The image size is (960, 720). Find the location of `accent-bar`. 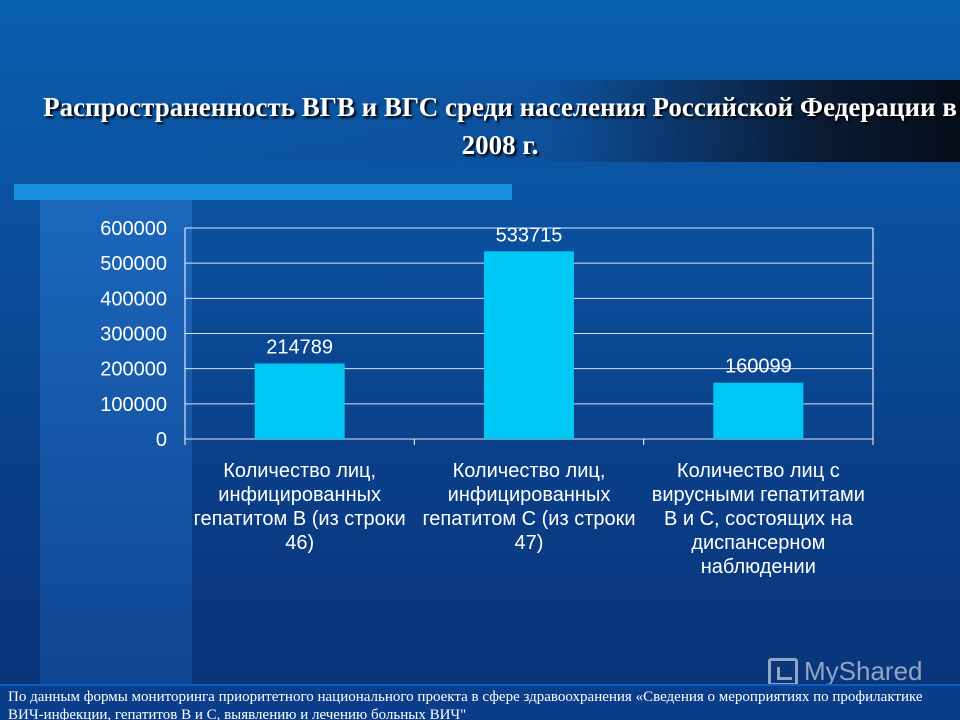

accent-bar is located at coordinates (263, 192).